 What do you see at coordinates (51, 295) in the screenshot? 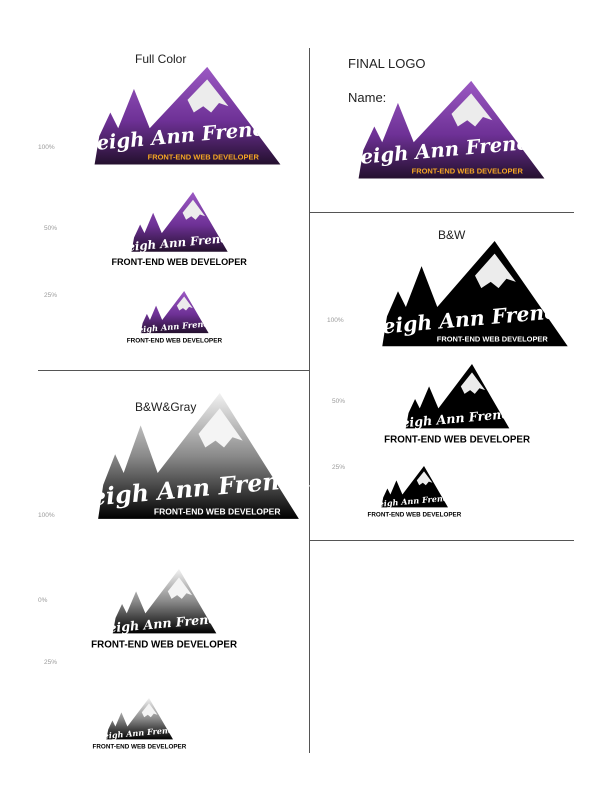
I see `scale-label-full-color-25: 25%` at bounding box center [51, 295].